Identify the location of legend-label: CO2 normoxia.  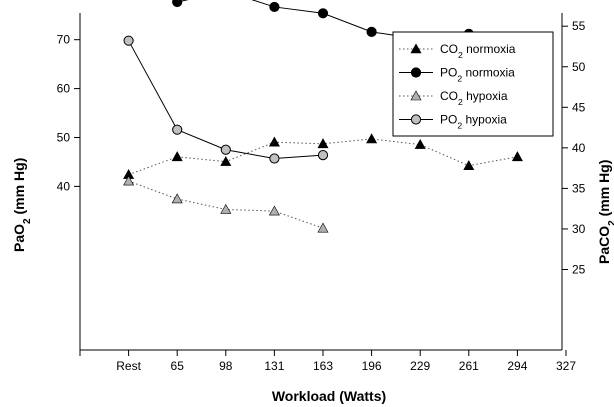
(478, 51).